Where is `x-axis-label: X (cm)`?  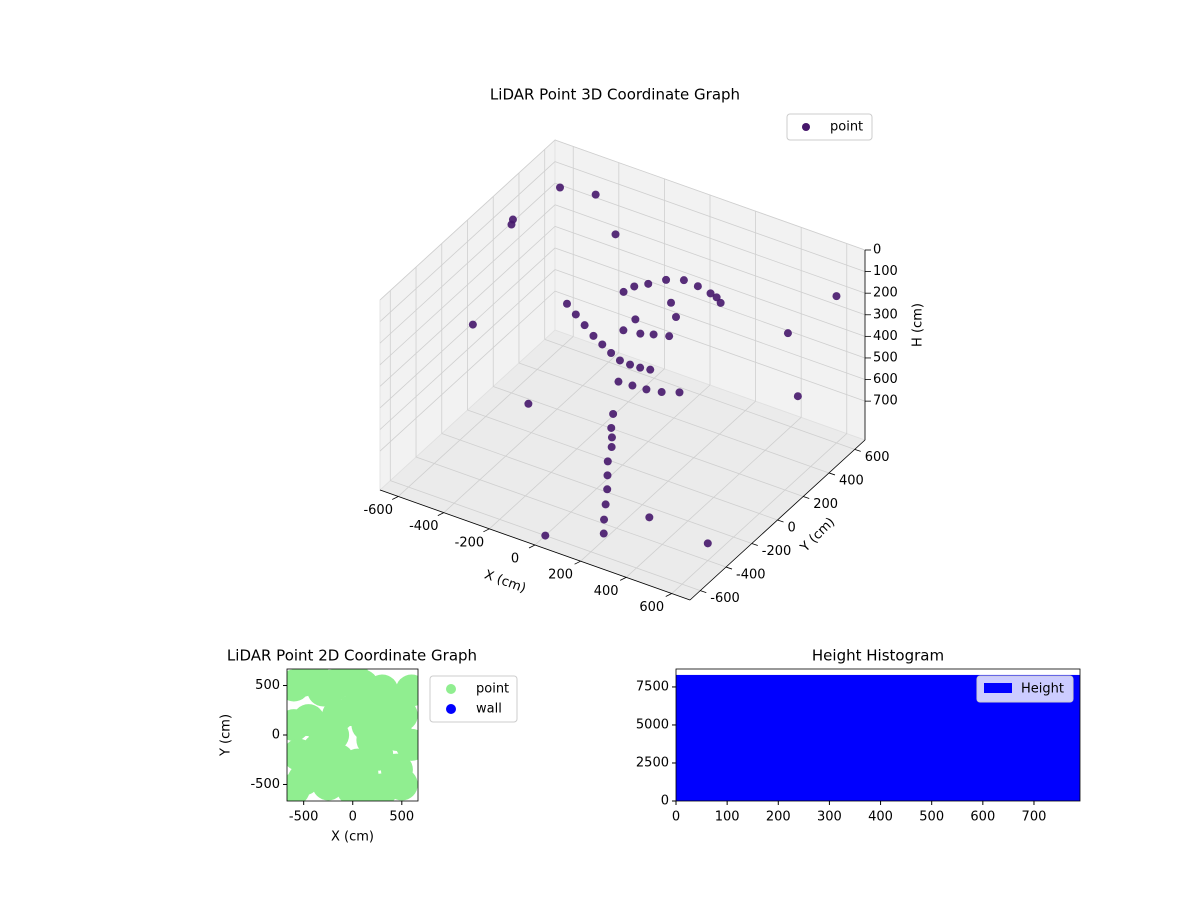 x-axis-label: X (cm) is located at coordinates (505, 582).